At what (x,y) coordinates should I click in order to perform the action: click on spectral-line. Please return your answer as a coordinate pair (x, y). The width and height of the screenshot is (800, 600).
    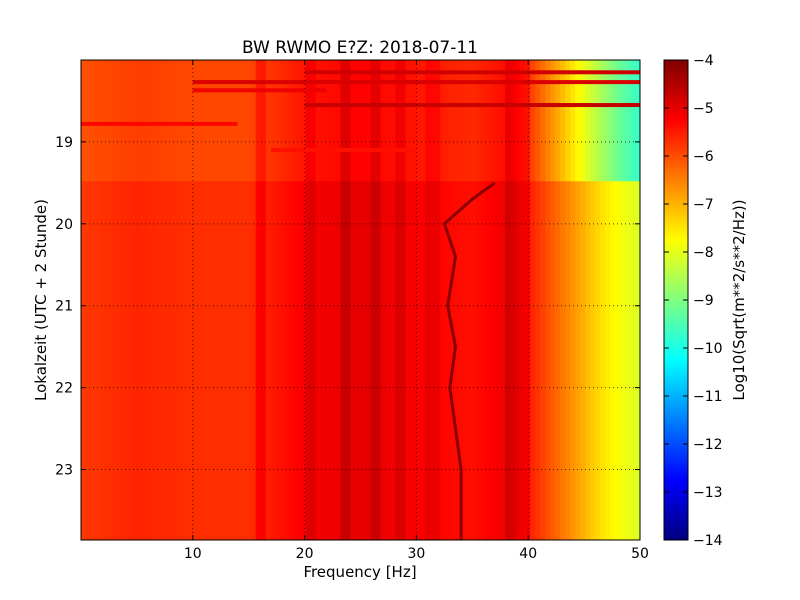
    Looking at the image, I should click on (469, 360).